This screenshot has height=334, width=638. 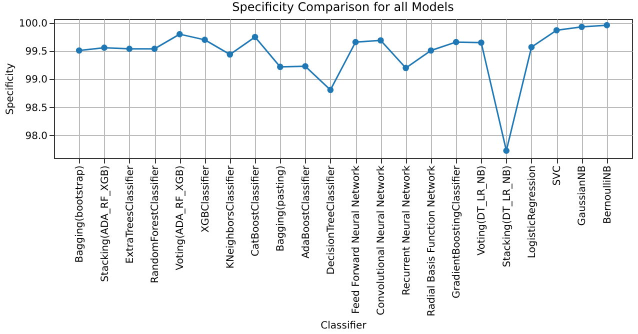 I want to click on x-tick-label: Stacking(ADA_RF_XGB), so click(x=105, y=223).